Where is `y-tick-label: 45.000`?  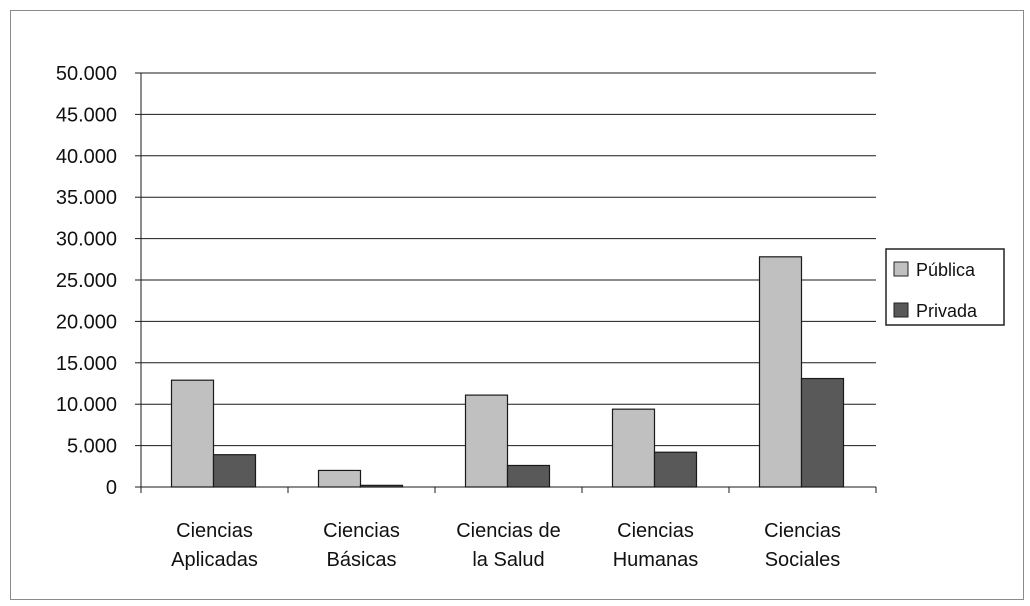
y-tick-label: 45.000 is located at coordinates (86, 115).